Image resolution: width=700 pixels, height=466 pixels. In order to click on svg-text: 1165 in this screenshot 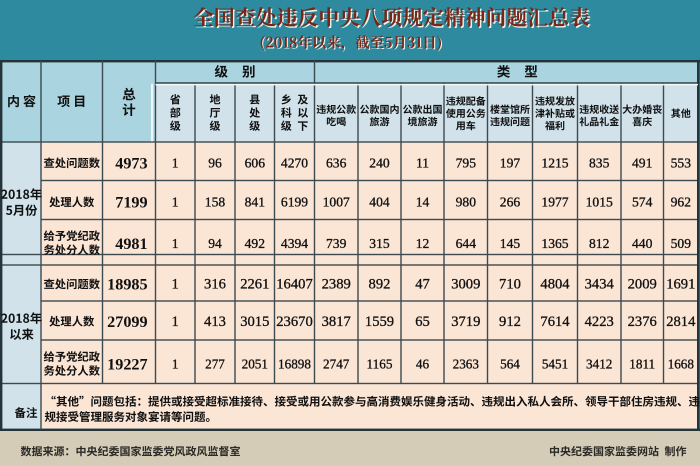, I will do `click(380, 364)`.